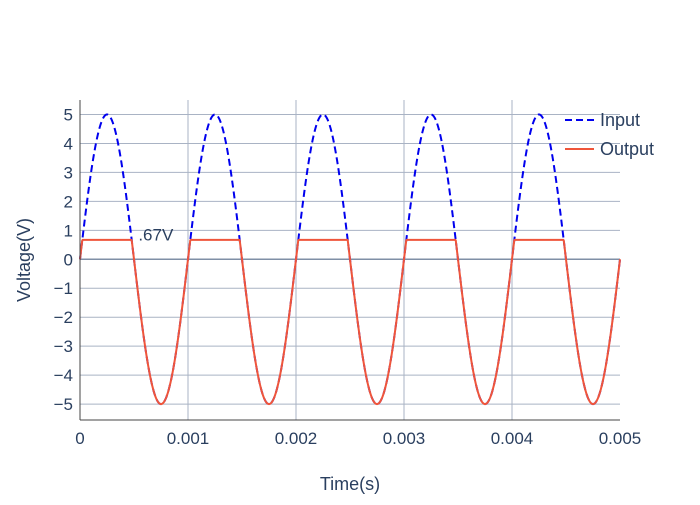  What do you see at coordinates (63, 404) in the screenshot?
I see `y-tick-label: −5` at bounding box center [63, 404].